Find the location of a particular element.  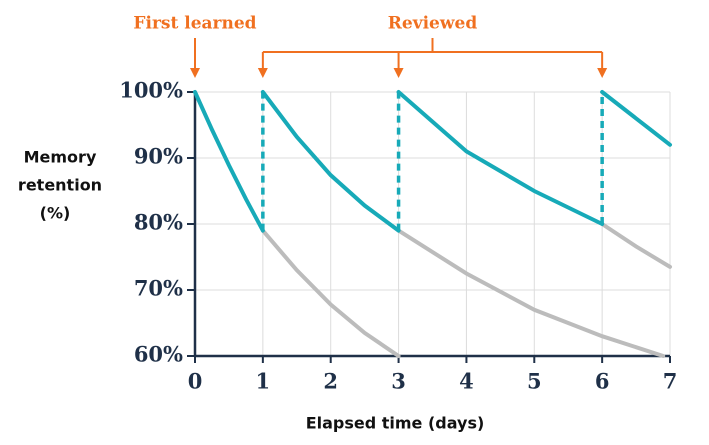

annotation-text: Reviewed is located at coordinates (433, 24).